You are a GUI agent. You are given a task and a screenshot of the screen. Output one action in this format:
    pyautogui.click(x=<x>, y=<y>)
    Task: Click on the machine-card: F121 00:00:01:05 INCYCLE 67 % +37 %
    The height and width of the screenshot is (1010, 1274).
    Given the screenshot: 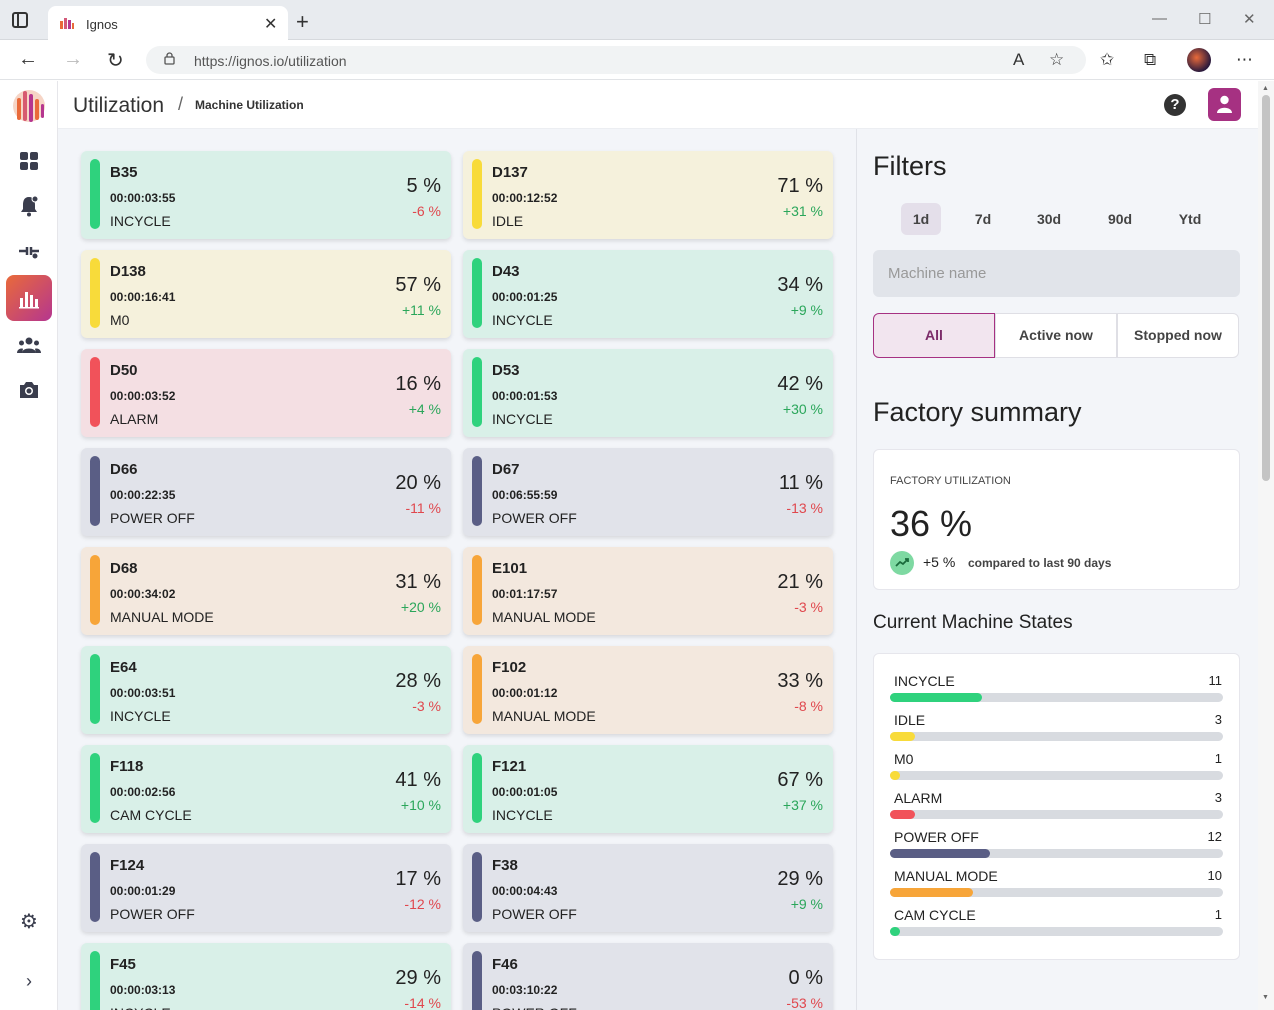 What is the action you would take?
    pyautogui.click(x=648, y=789)
    